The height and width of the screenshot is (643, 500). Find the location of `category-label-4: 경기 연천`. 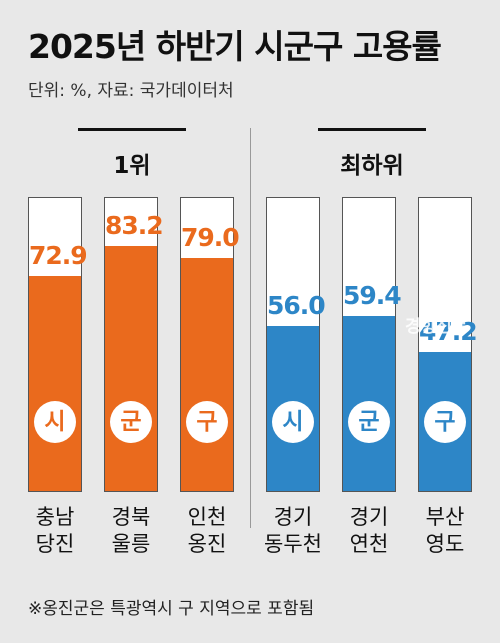

category-label-4: 경기 연천 is located at coordinates (369, 530).